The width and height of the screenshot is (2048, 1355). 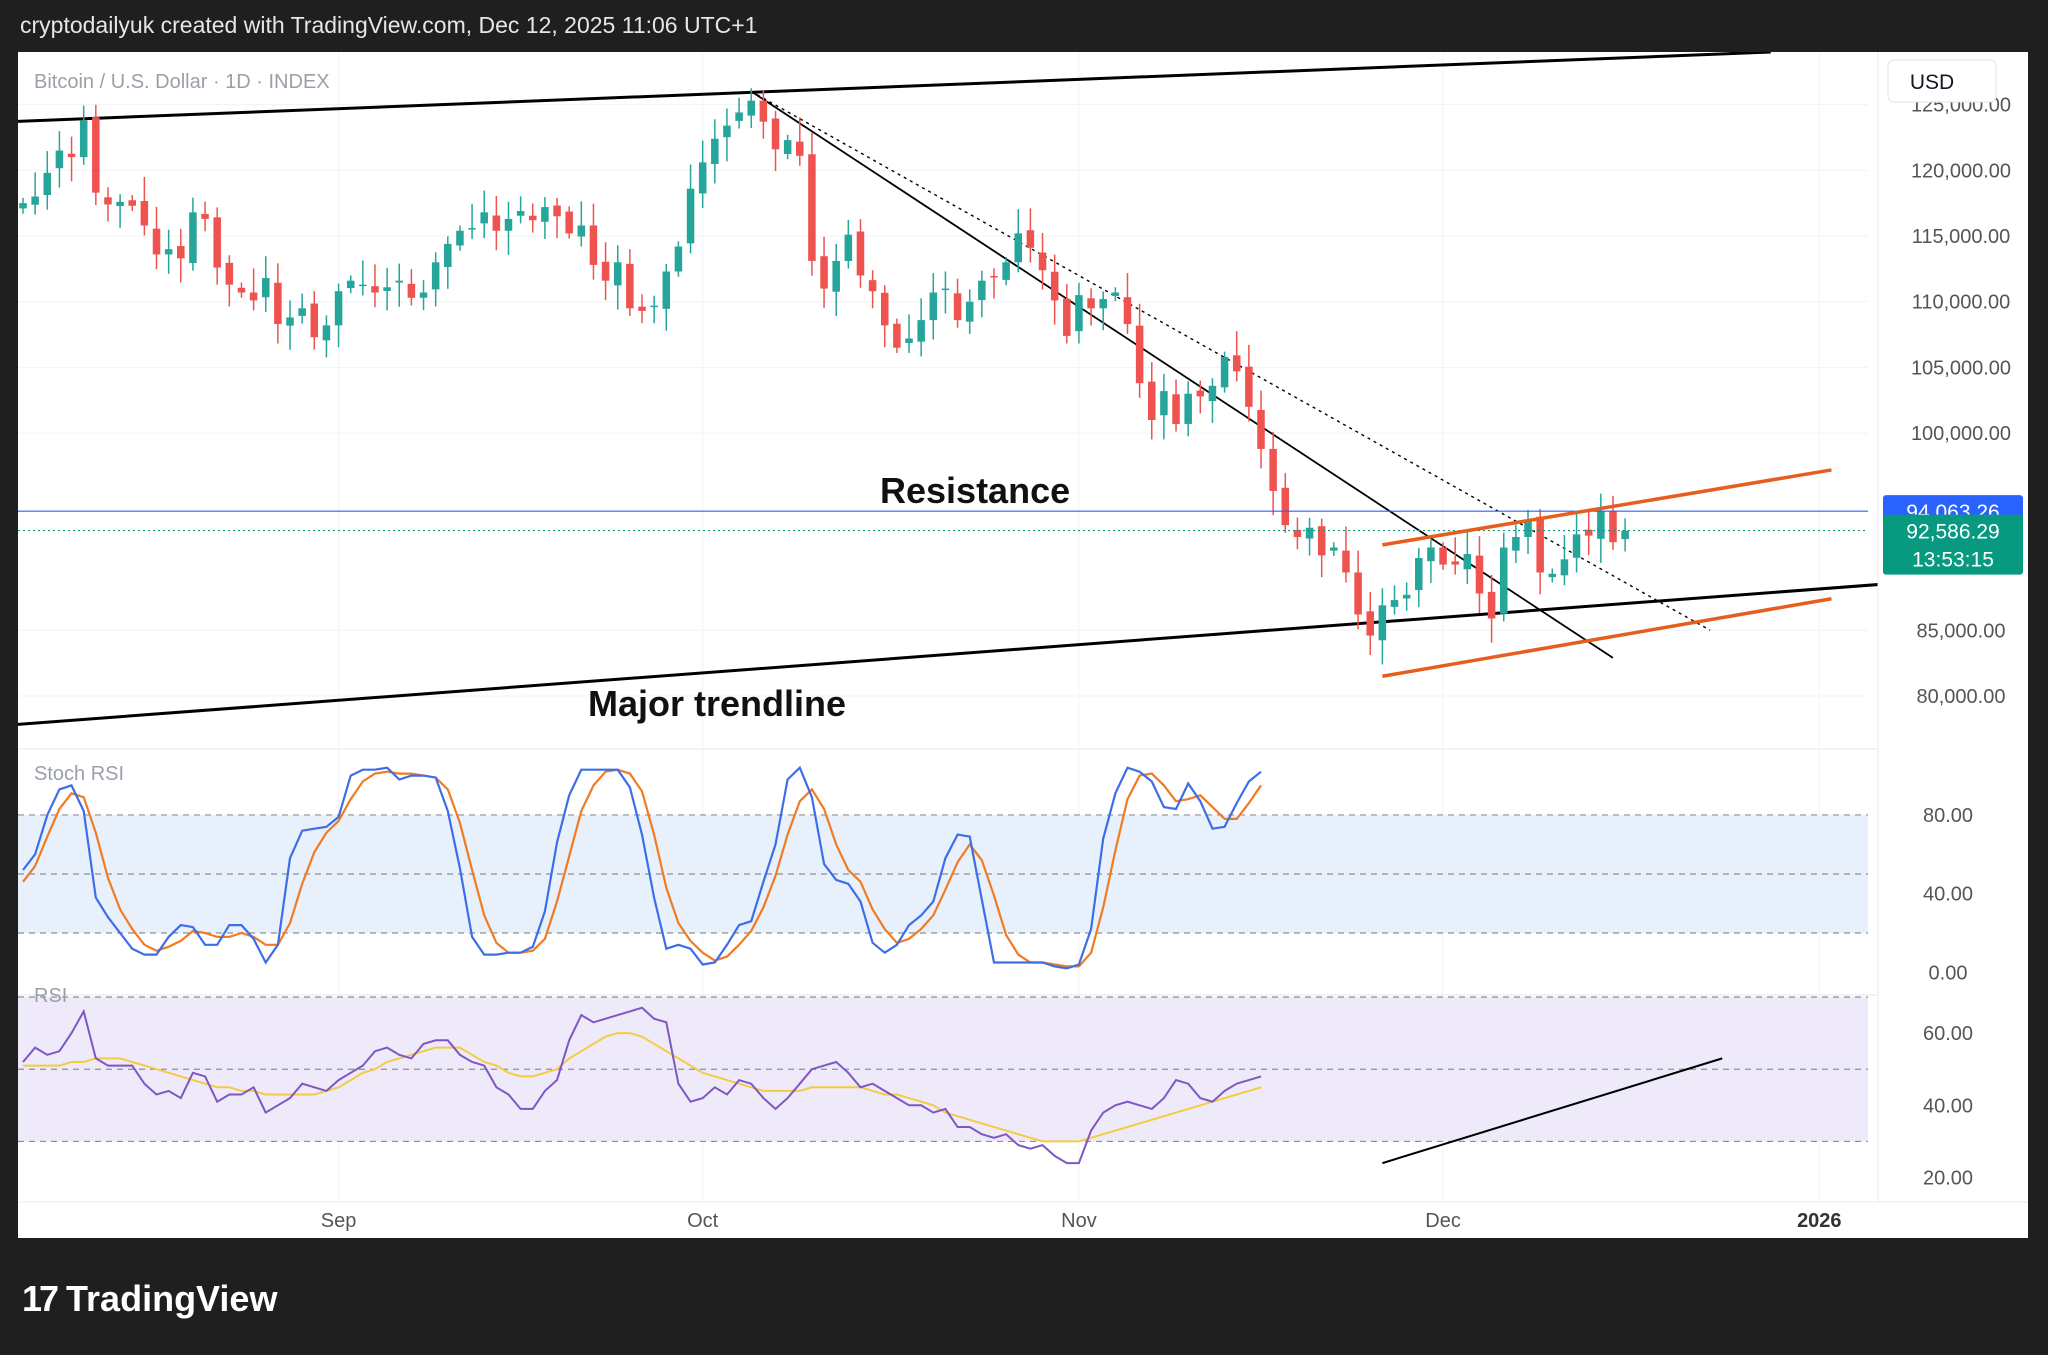 I want to click on stoch-tick-label: 40.00, so click(x=1948, y=895).